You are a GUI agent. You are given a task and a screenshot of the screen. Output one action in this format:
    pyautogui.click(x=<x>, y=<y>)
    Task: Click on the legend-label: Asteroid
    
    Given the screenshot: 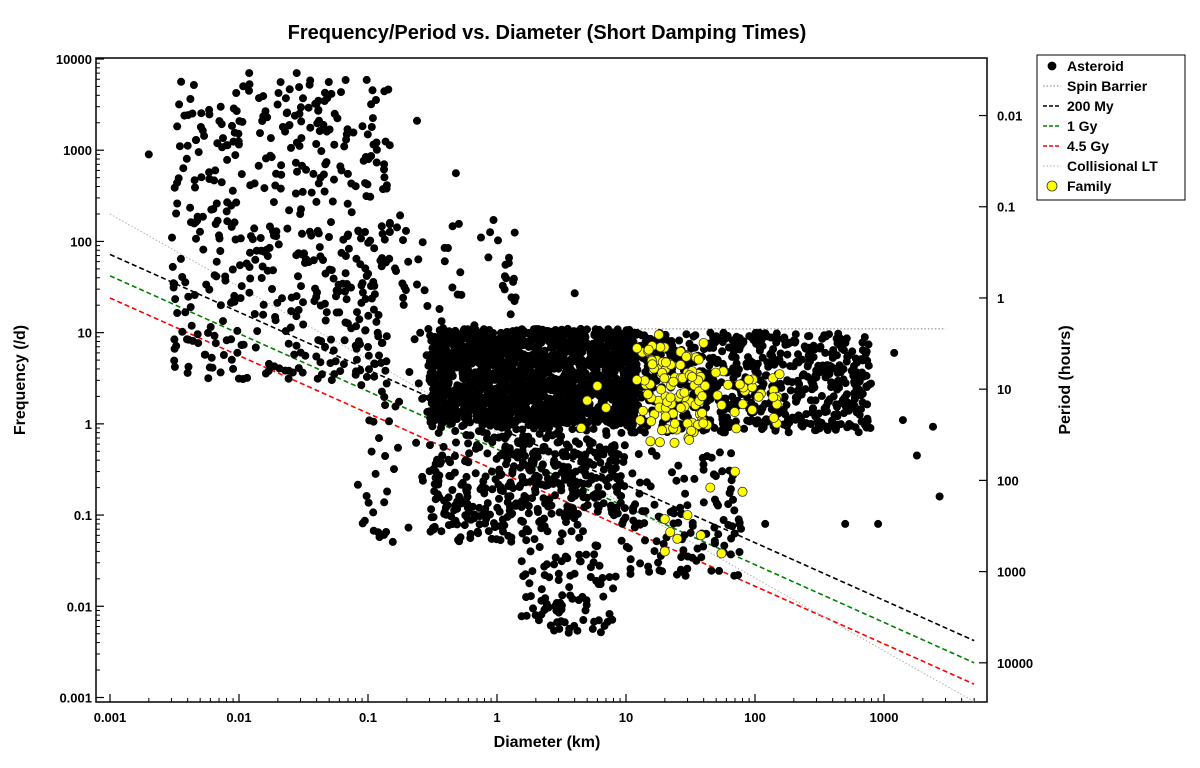 What is the action you would take?
    pyautogui.click(x=1095, y=66)
    